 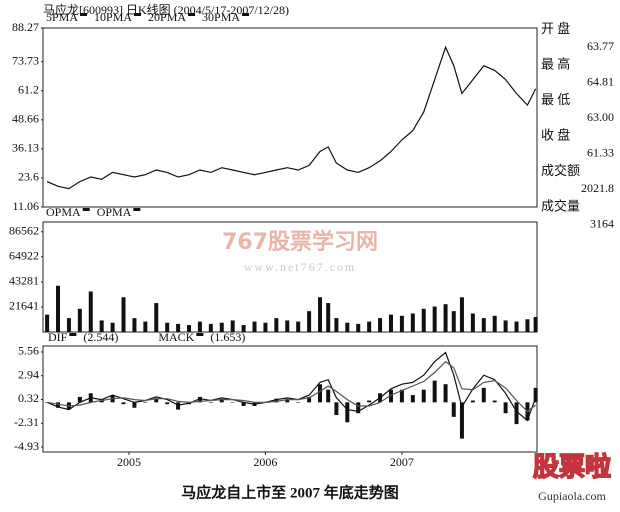 What do you see at coordinates (24, 231) in the screenshot?
I see `y-tick-label: 86562` at bounding box center [24, 231].